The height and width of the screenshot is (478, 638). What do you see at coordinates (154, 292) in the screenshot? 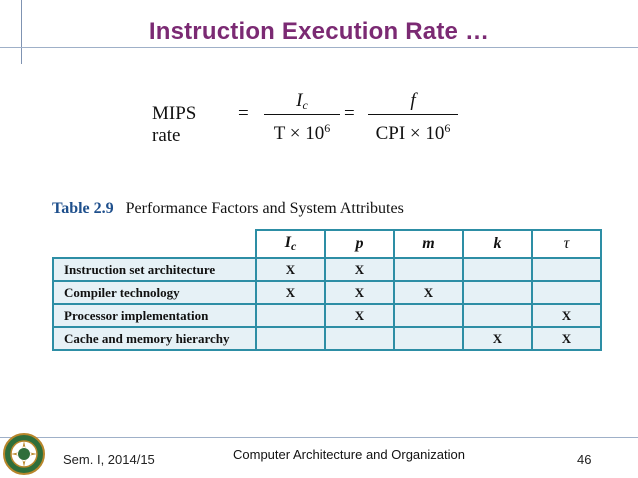
I see `row-label: Compiler technology` at bounding box center [154, 292].